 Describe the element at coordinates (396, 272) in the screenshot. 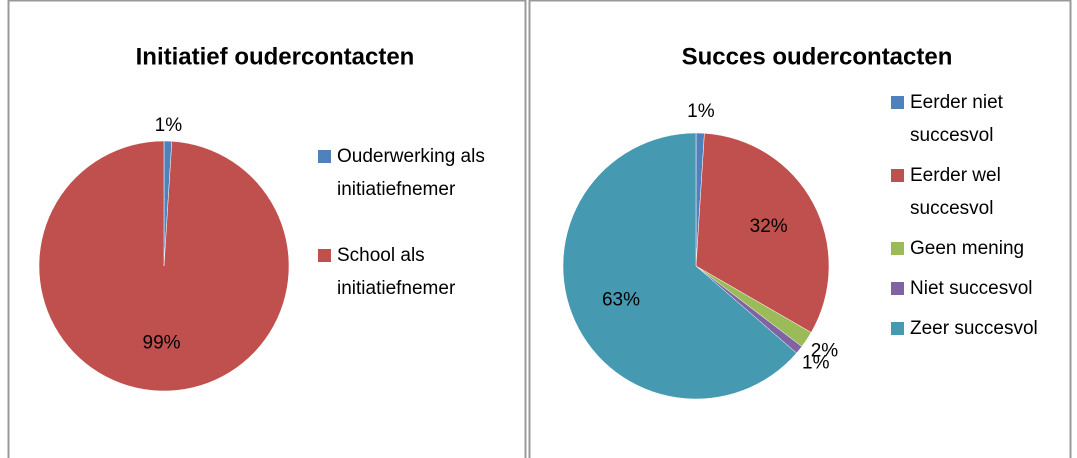

I see `legend-label: School als initiatiefnemer` at that location.